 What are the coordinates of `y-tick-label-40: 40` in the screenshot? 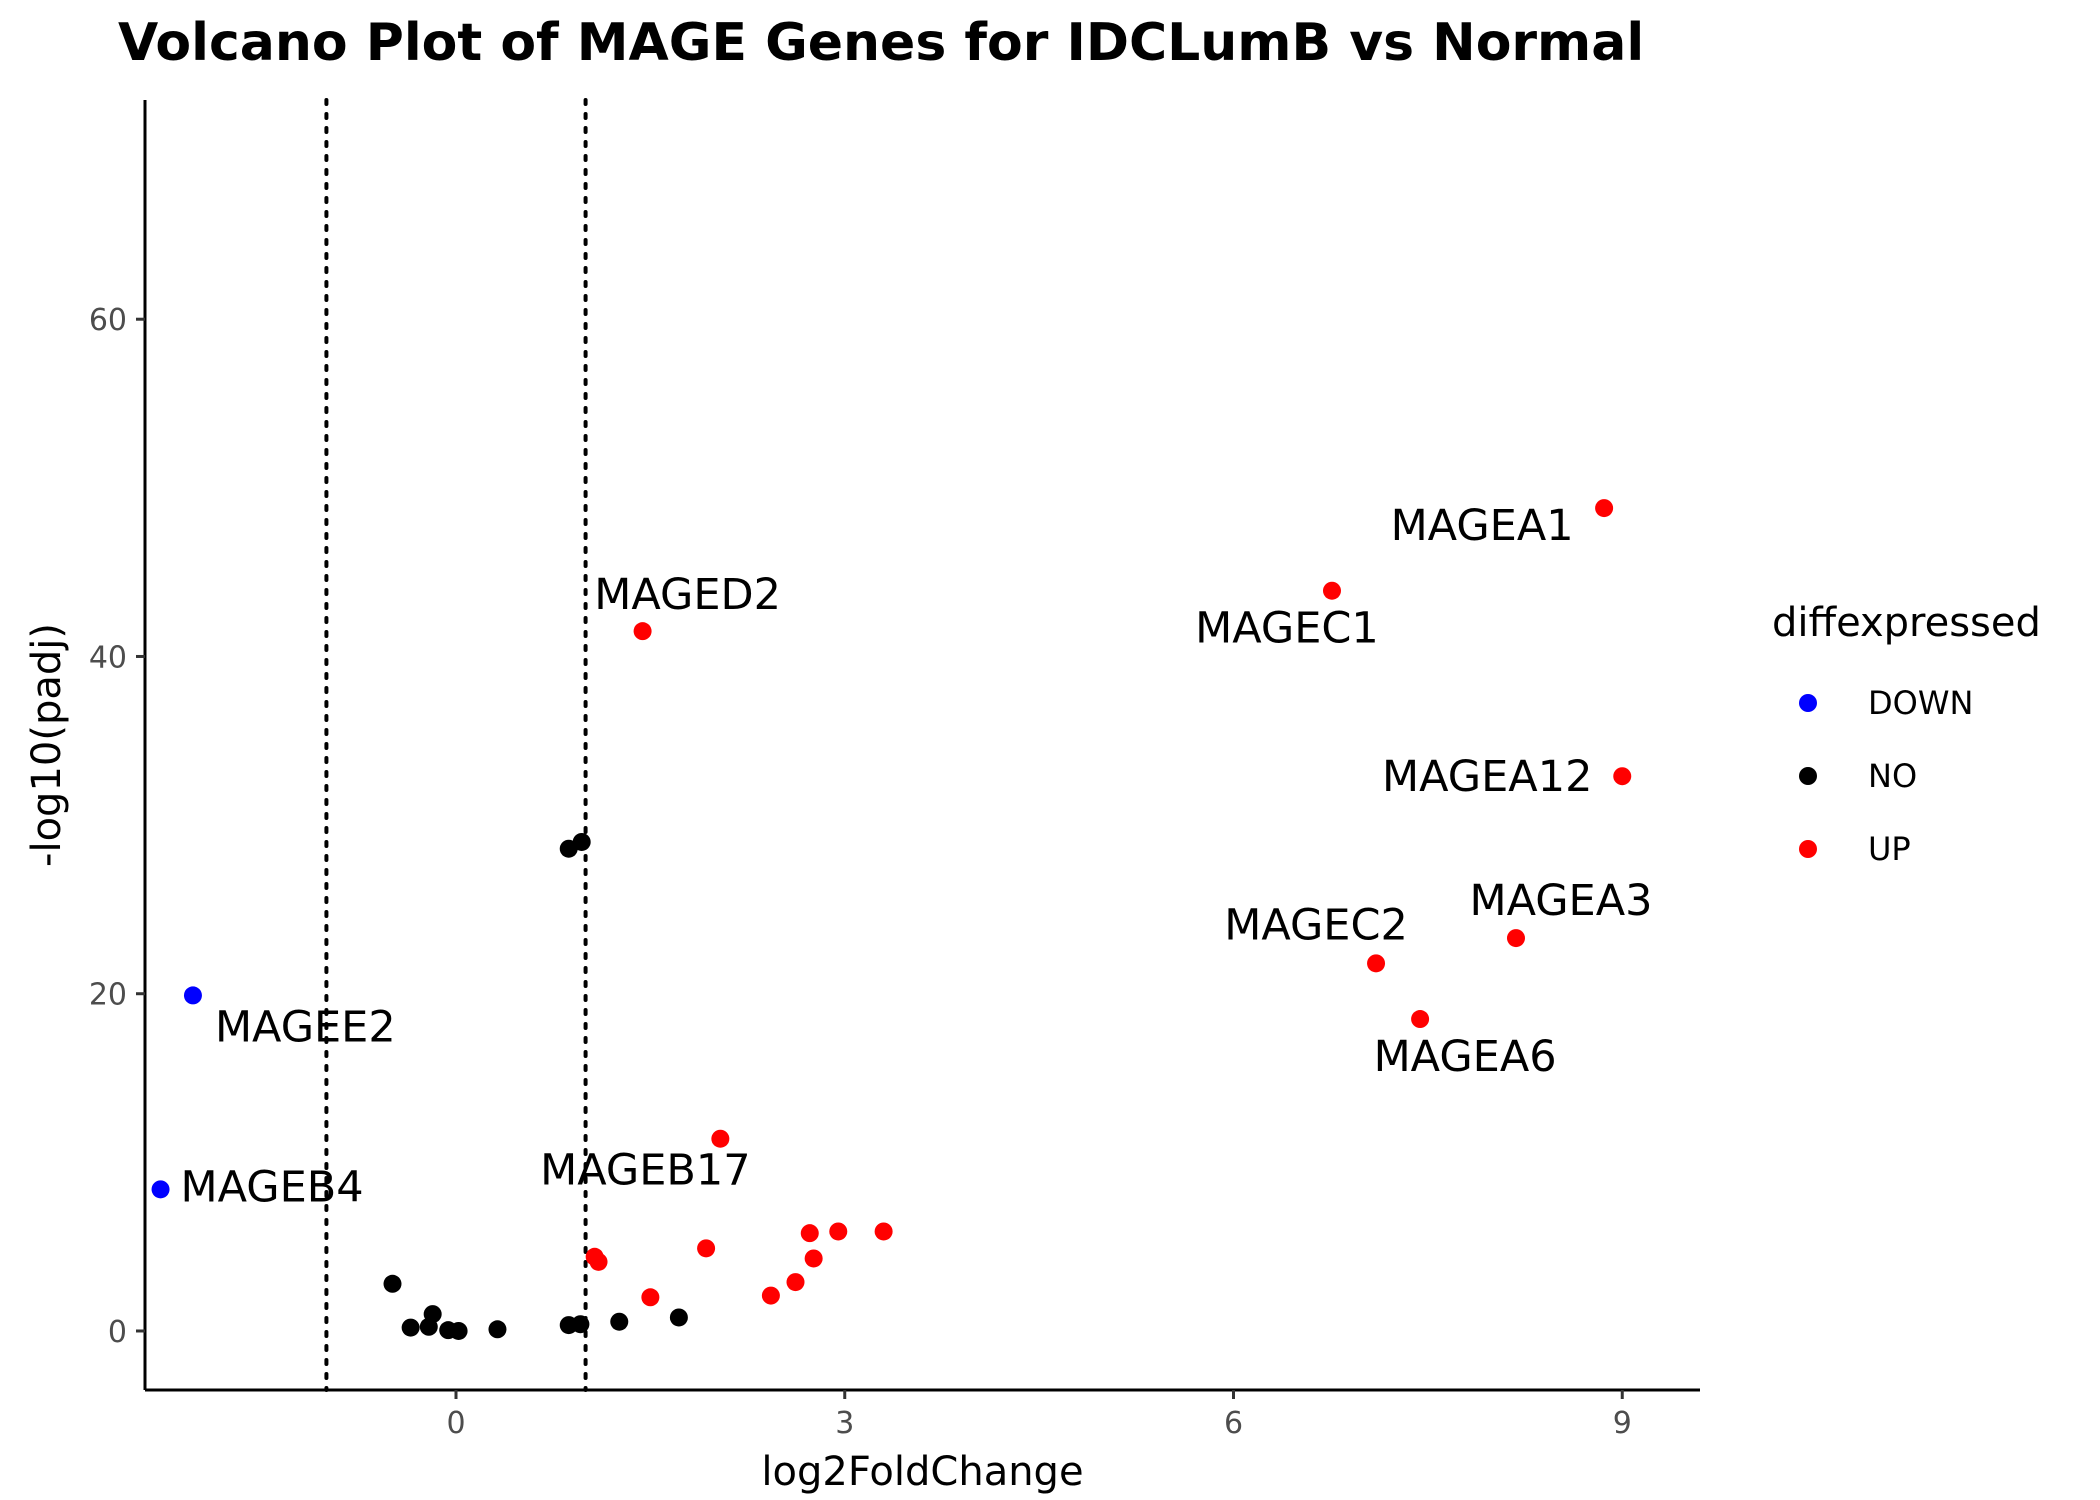 It's located at (108, 657).